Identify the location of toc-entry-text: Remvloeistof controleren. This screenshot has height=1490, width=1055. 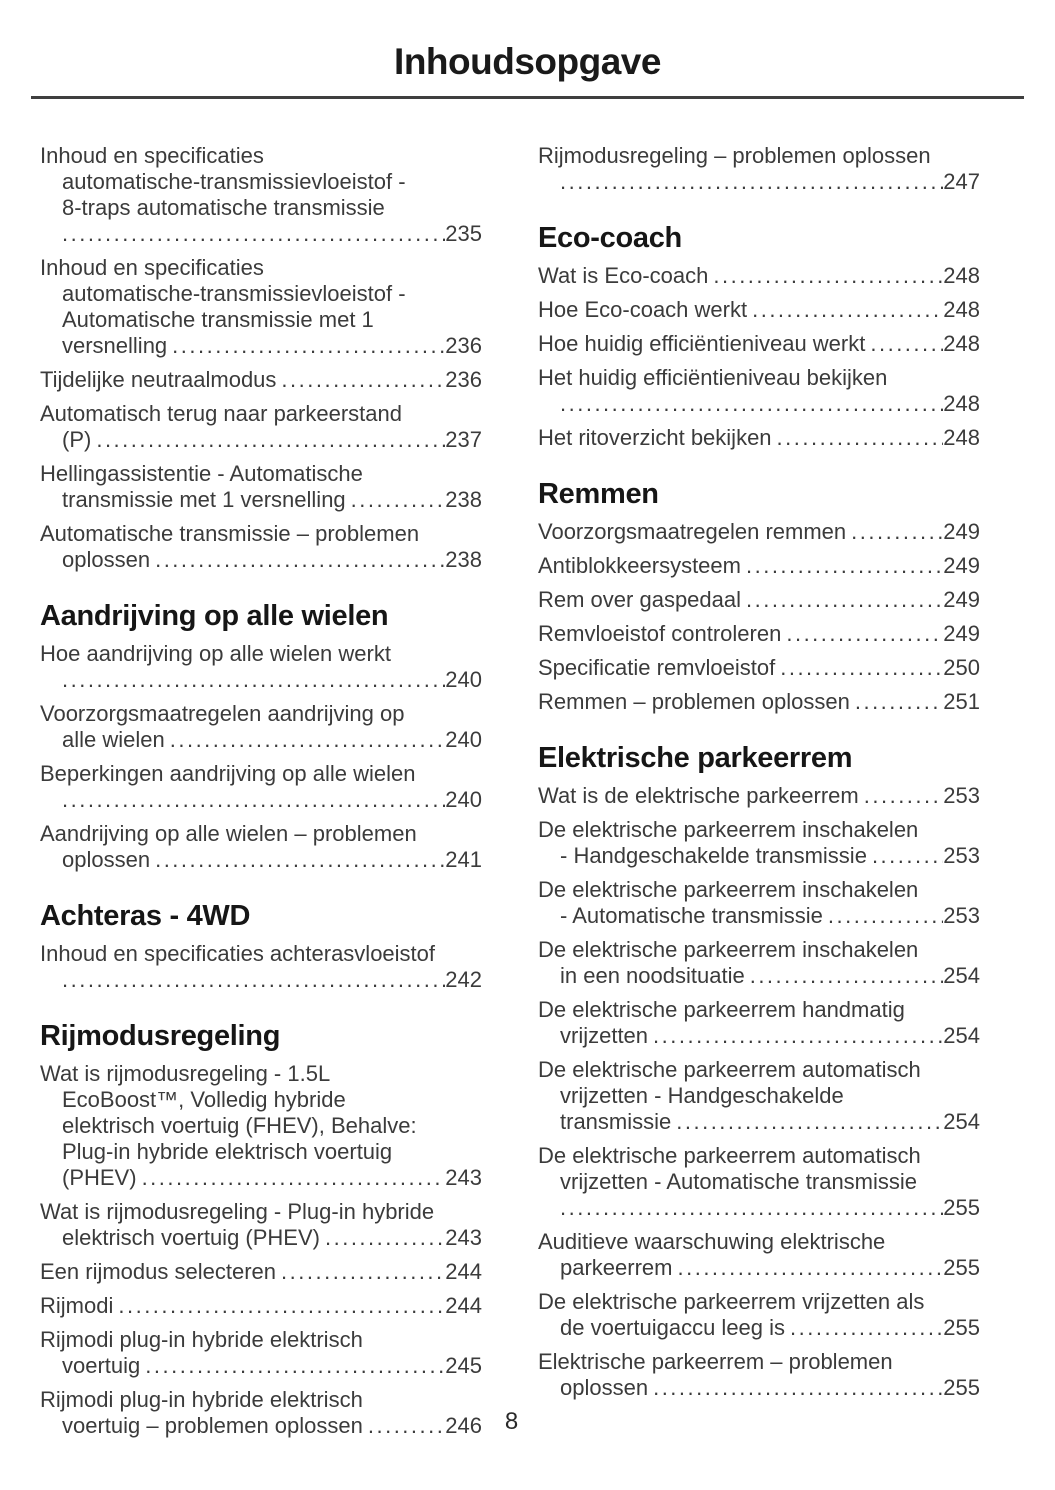
(660, 633).